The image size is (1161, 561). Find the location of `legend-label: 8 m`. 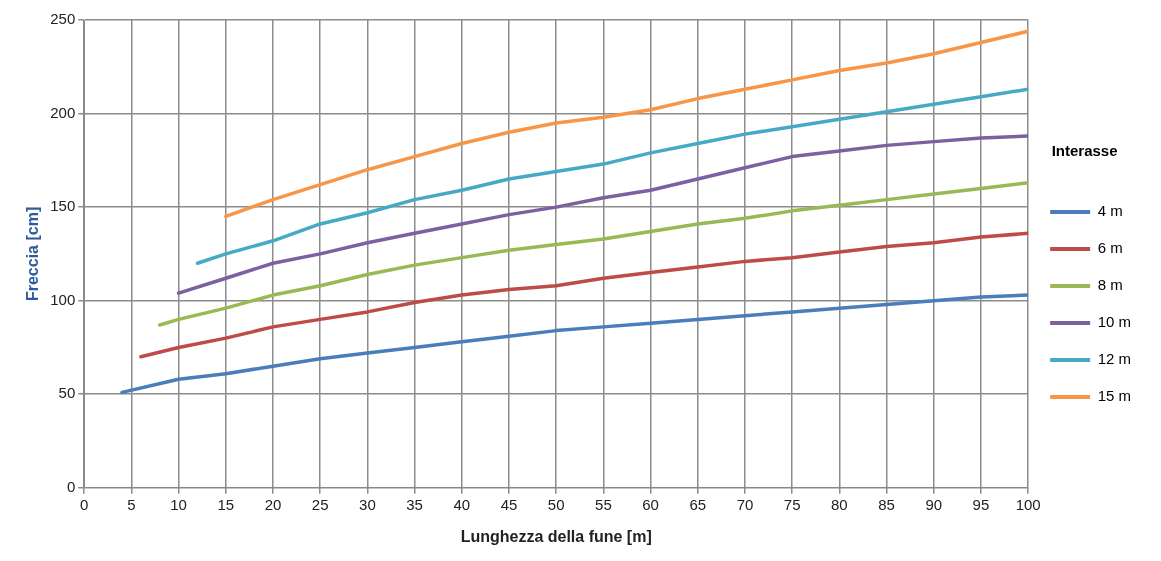

legend-label: 8 m is located at coordinates (1110, 285).